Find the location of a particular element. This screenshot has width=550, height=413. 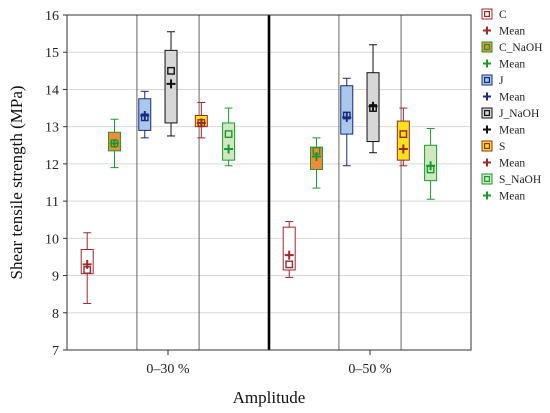

y-axis-title: Shear tensile strength (MPa) is located at coordinates (16, 182).